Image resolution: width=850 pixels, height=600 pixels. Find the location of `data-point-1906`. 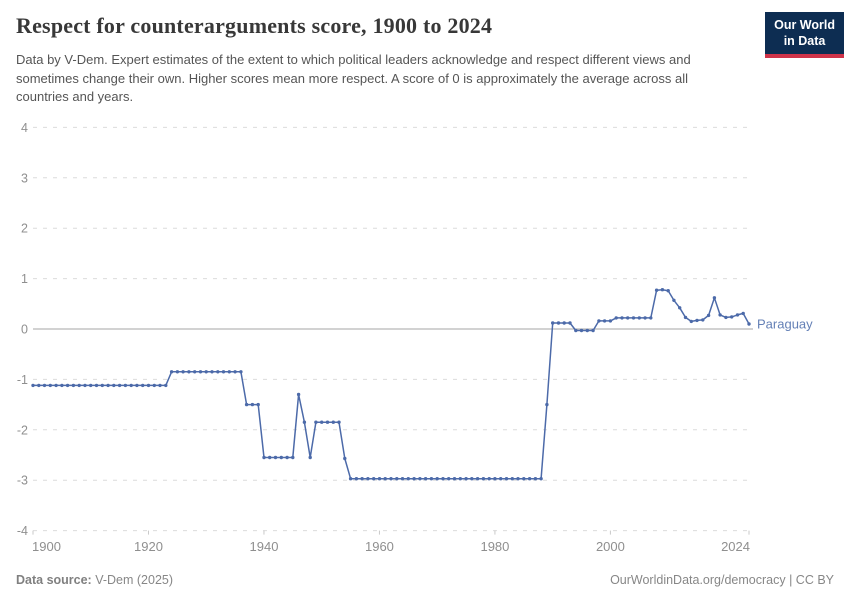

data-point-1906 is located at coordinates (67, 385).